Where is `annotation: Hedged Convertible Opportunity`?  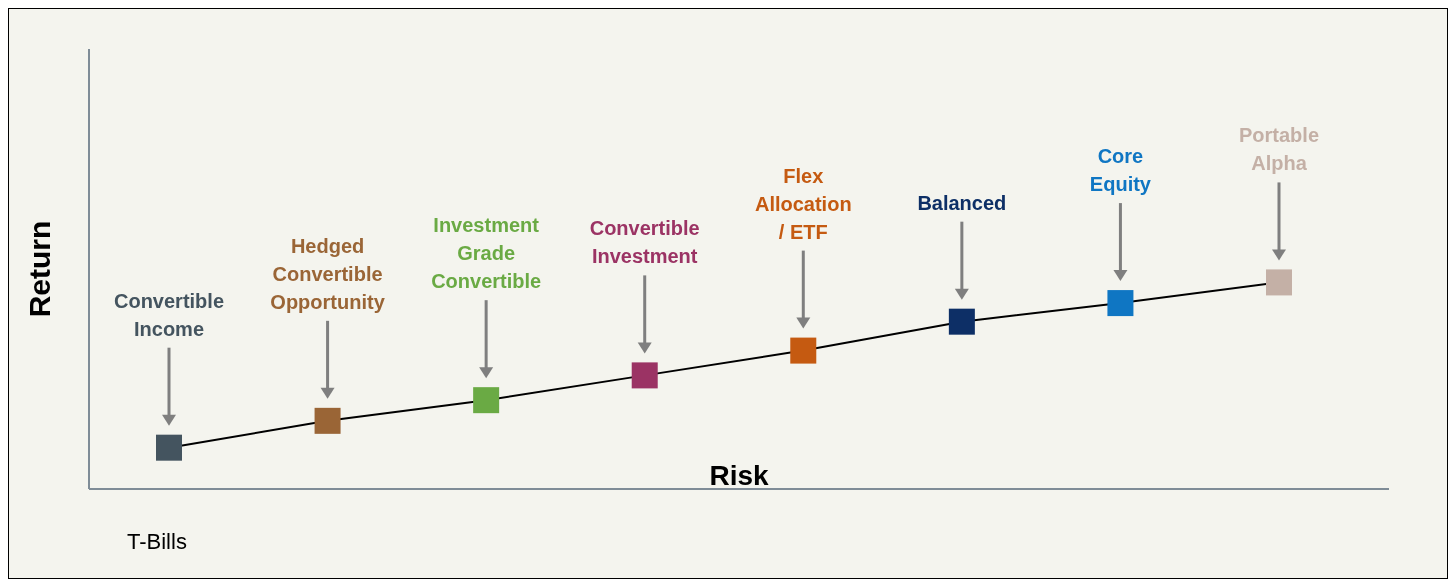
annotation: Hedged Convertible Opportunity is located at coordinates (328, 273).